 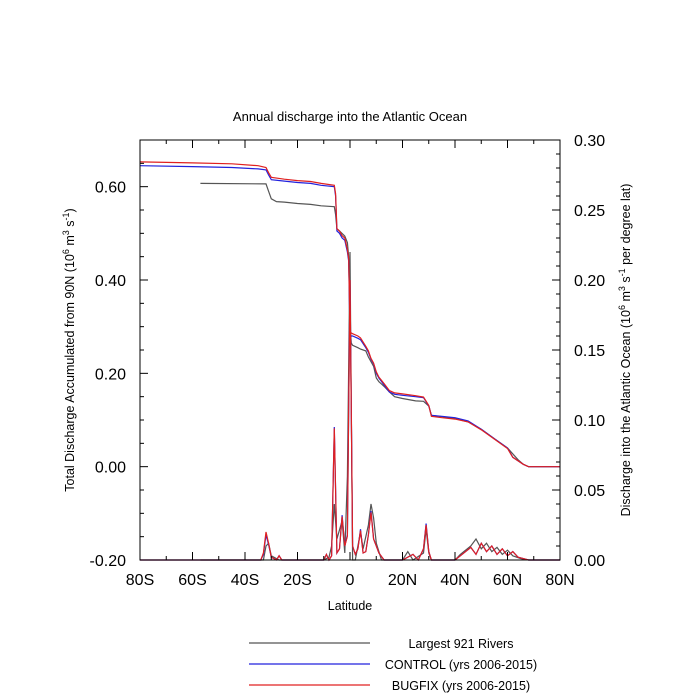 What do you see at coordinates (622, 307) in the screenshot?
I see `y-right-label-sup1: 6` at bounding box center [622, 307].